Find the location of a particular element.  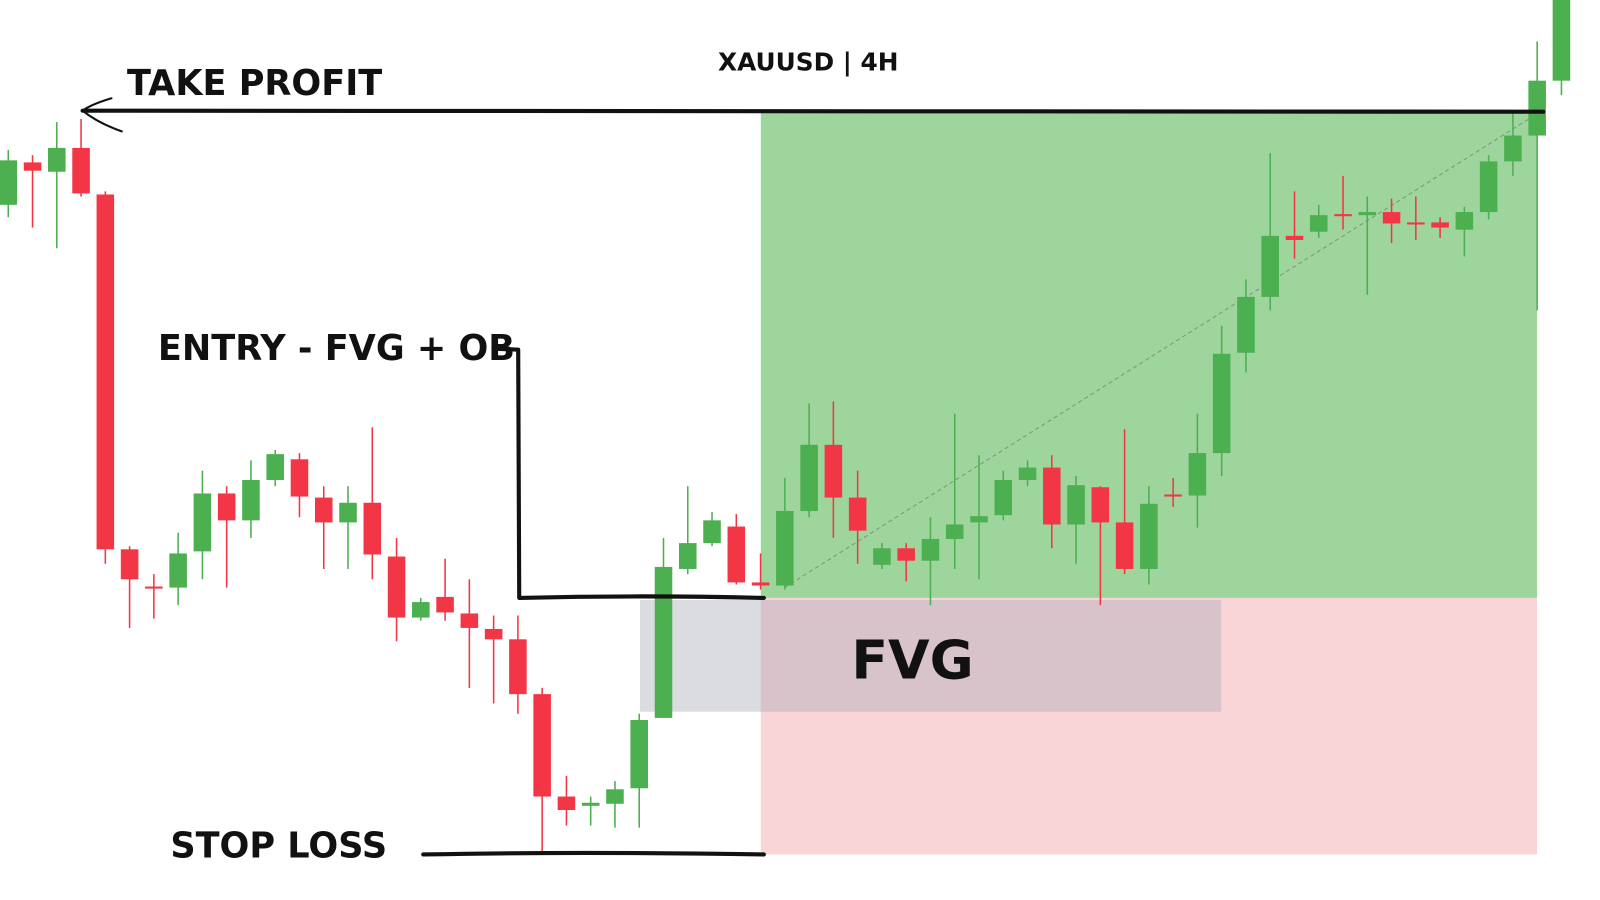

chart-title: XAUUSD | 4H is located at coordinates (808, 61).